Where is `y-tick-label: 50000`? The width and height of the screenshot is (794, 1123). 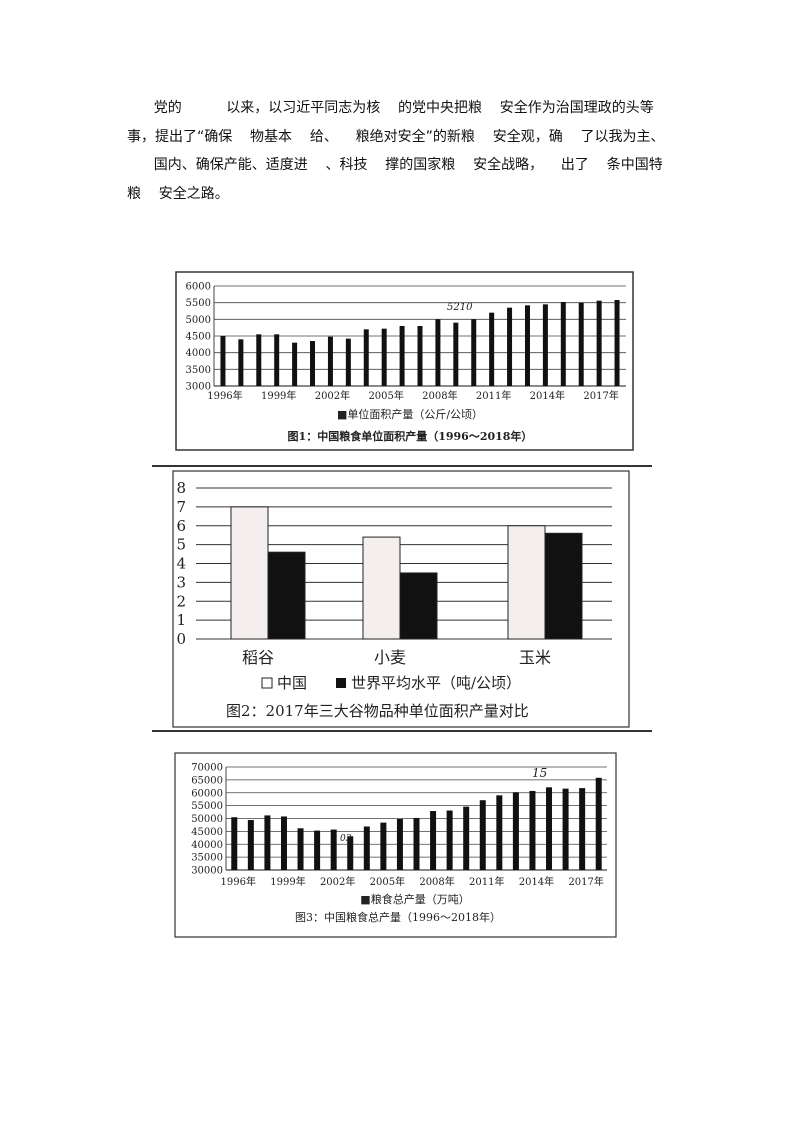 y-tick-label: 50000 is located at coordinates (207, 819).